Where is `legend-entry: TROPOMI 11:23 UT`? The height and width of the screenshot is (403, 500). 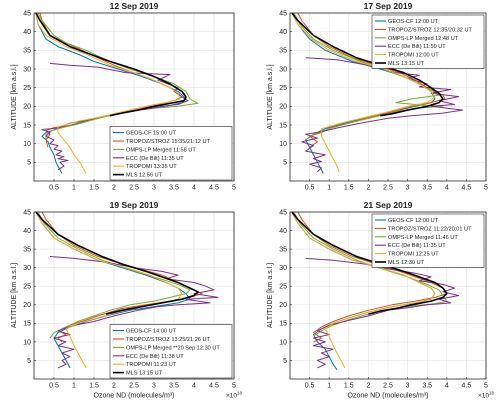
legend-entry: TROPOMI 11:23 UT is located at coordinates (151, 365).